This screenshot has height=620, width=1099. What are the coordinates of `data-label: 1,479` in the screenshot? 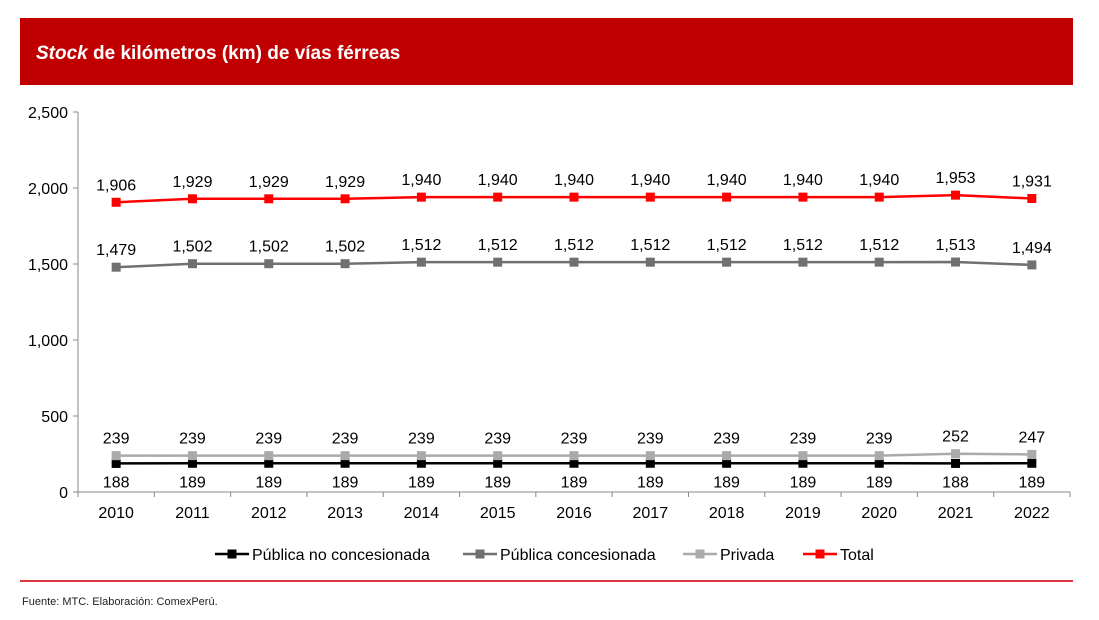 It's located at (116, 250).